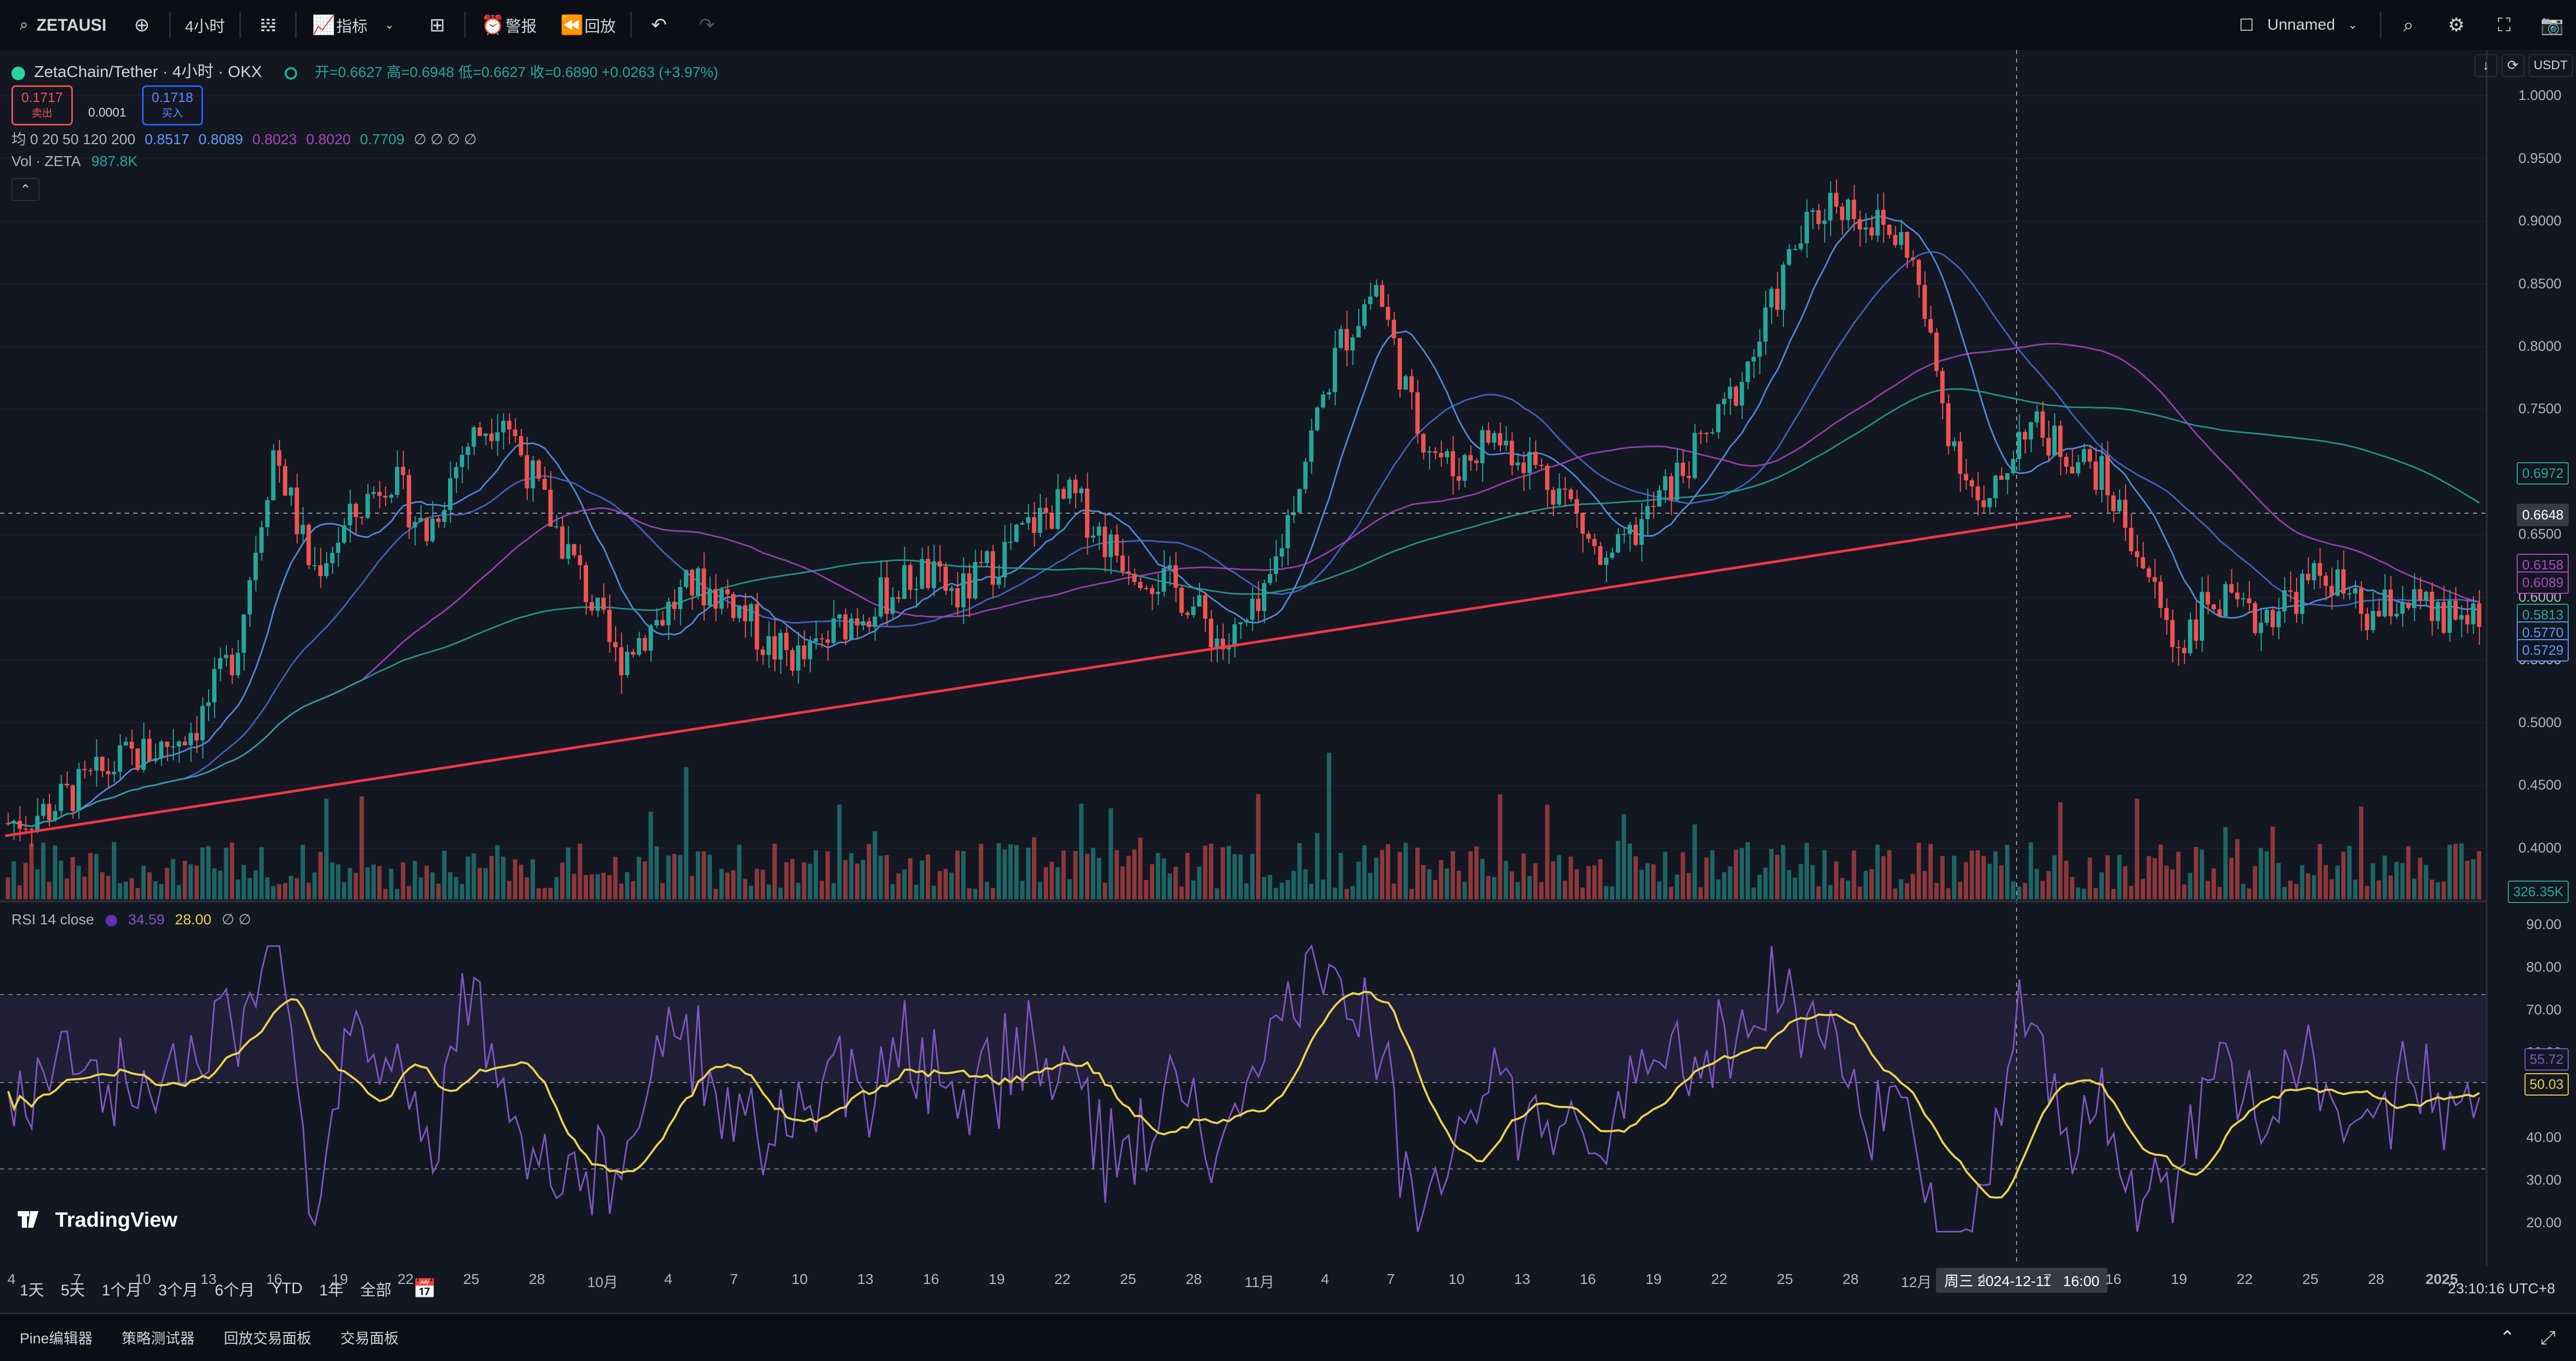  I want to click on range-button: 6个月, so click(234, 1290).